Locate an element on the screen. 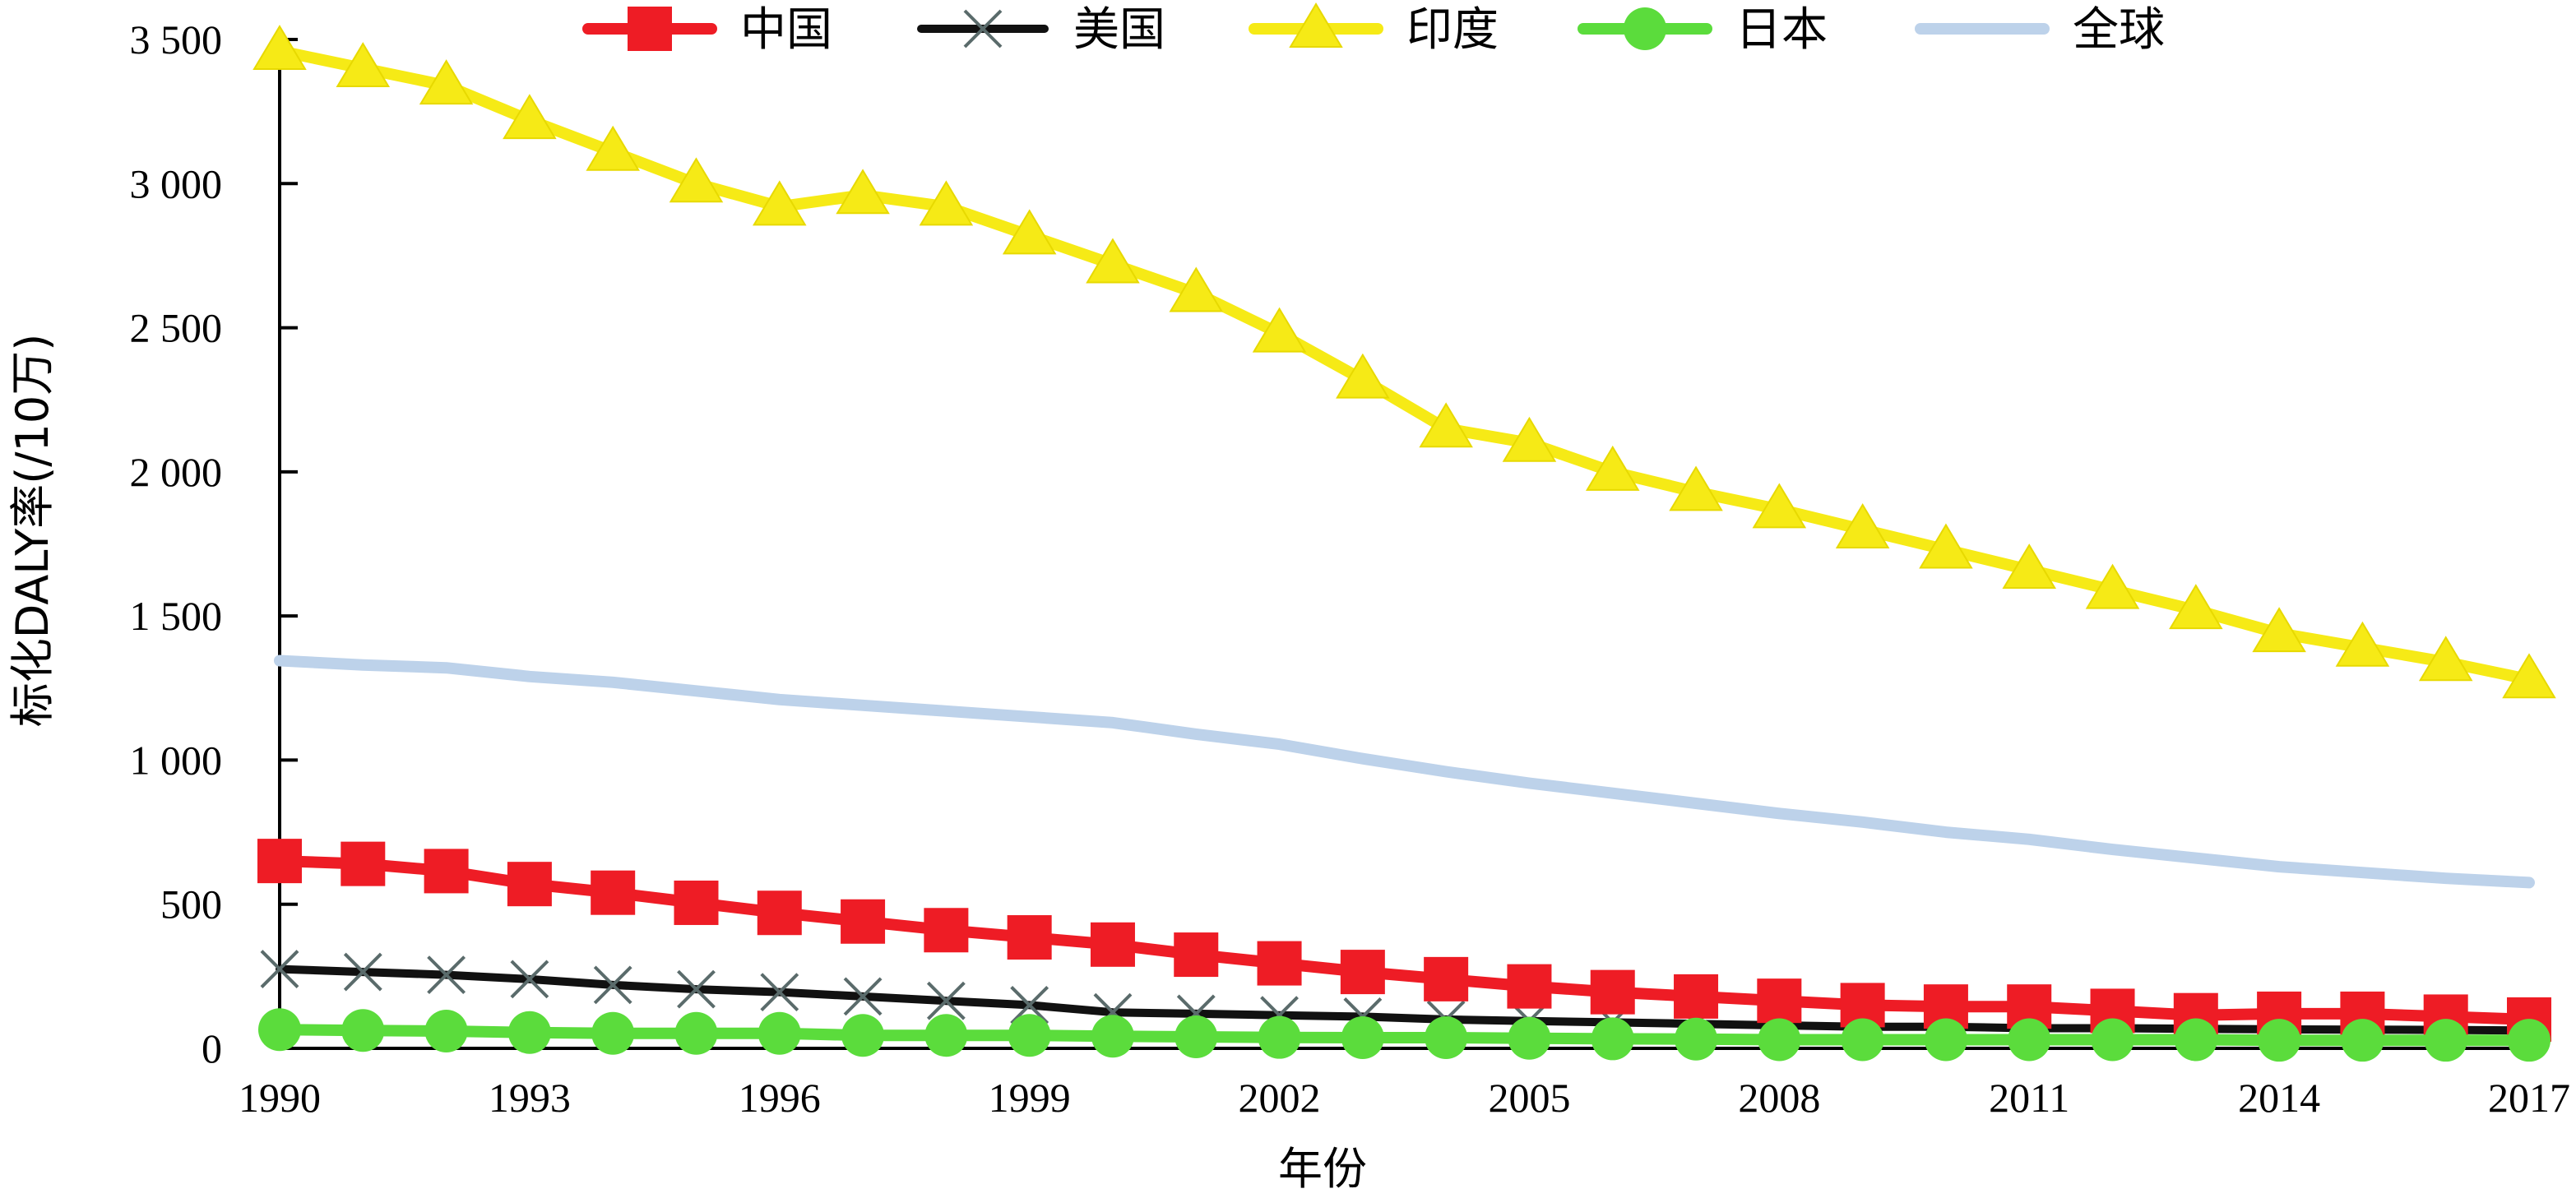  legend-item: 中国 is located at coordinates (707, 30).